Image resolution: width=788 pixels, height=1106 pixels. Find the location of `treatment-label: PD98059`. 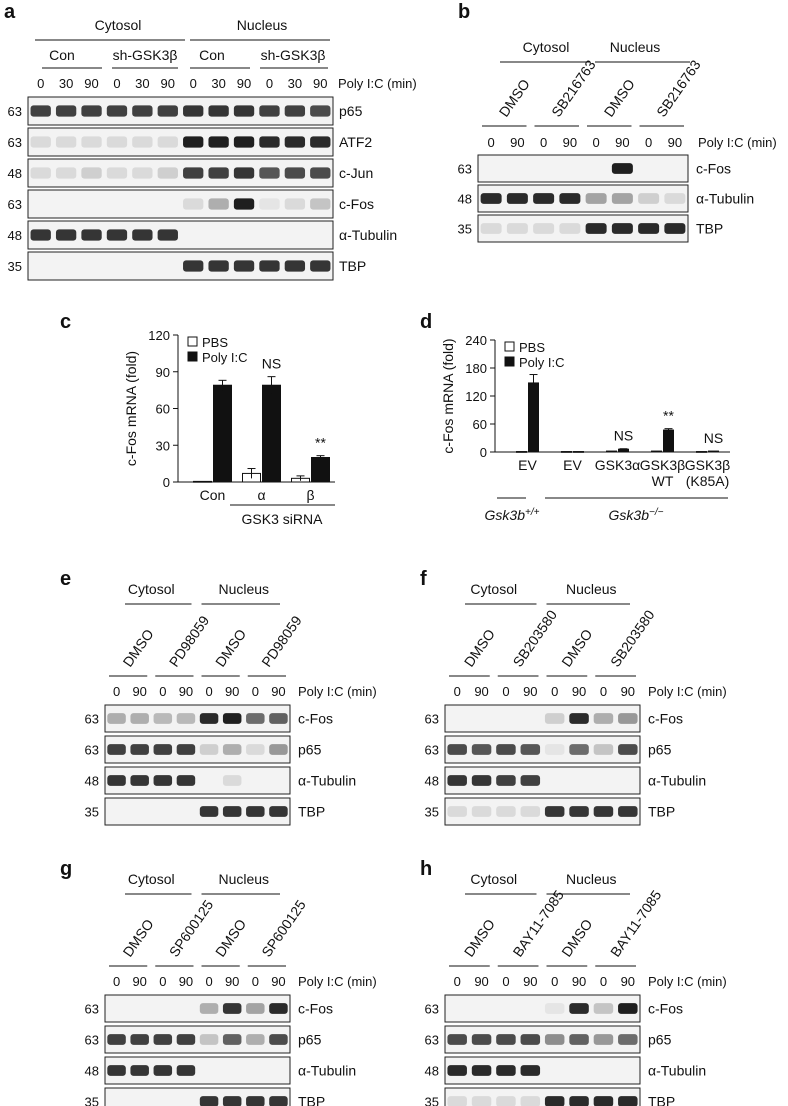

treatment-label: PD98059 is located at coordinates (281, 641).